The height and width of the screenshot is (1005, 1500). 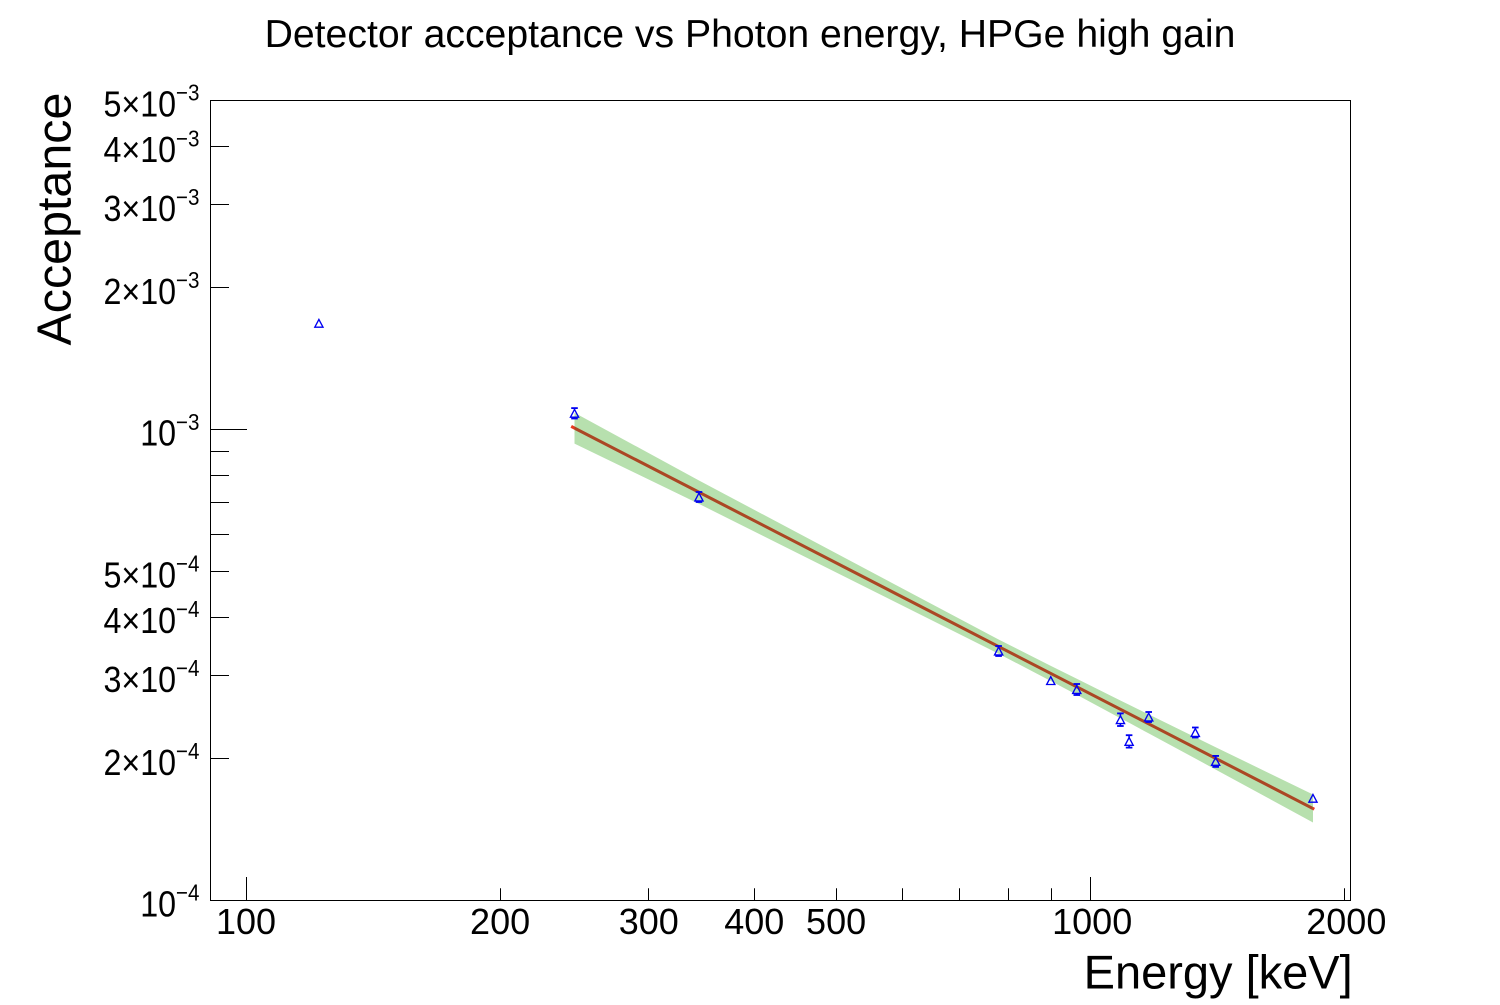 What do you see at coordinates (151, 618) in the screenshot?
I see `svg-text: 4×10⁻⁴` at bounding box center [151, 618].